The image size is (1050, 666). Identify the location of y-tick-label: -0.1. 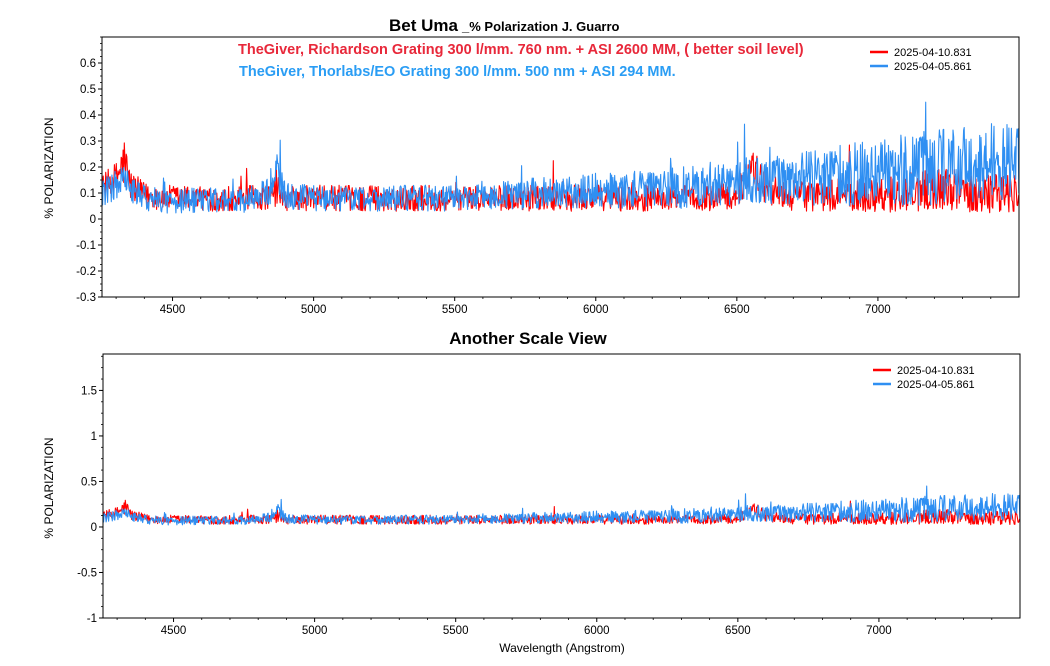
(86, 246).